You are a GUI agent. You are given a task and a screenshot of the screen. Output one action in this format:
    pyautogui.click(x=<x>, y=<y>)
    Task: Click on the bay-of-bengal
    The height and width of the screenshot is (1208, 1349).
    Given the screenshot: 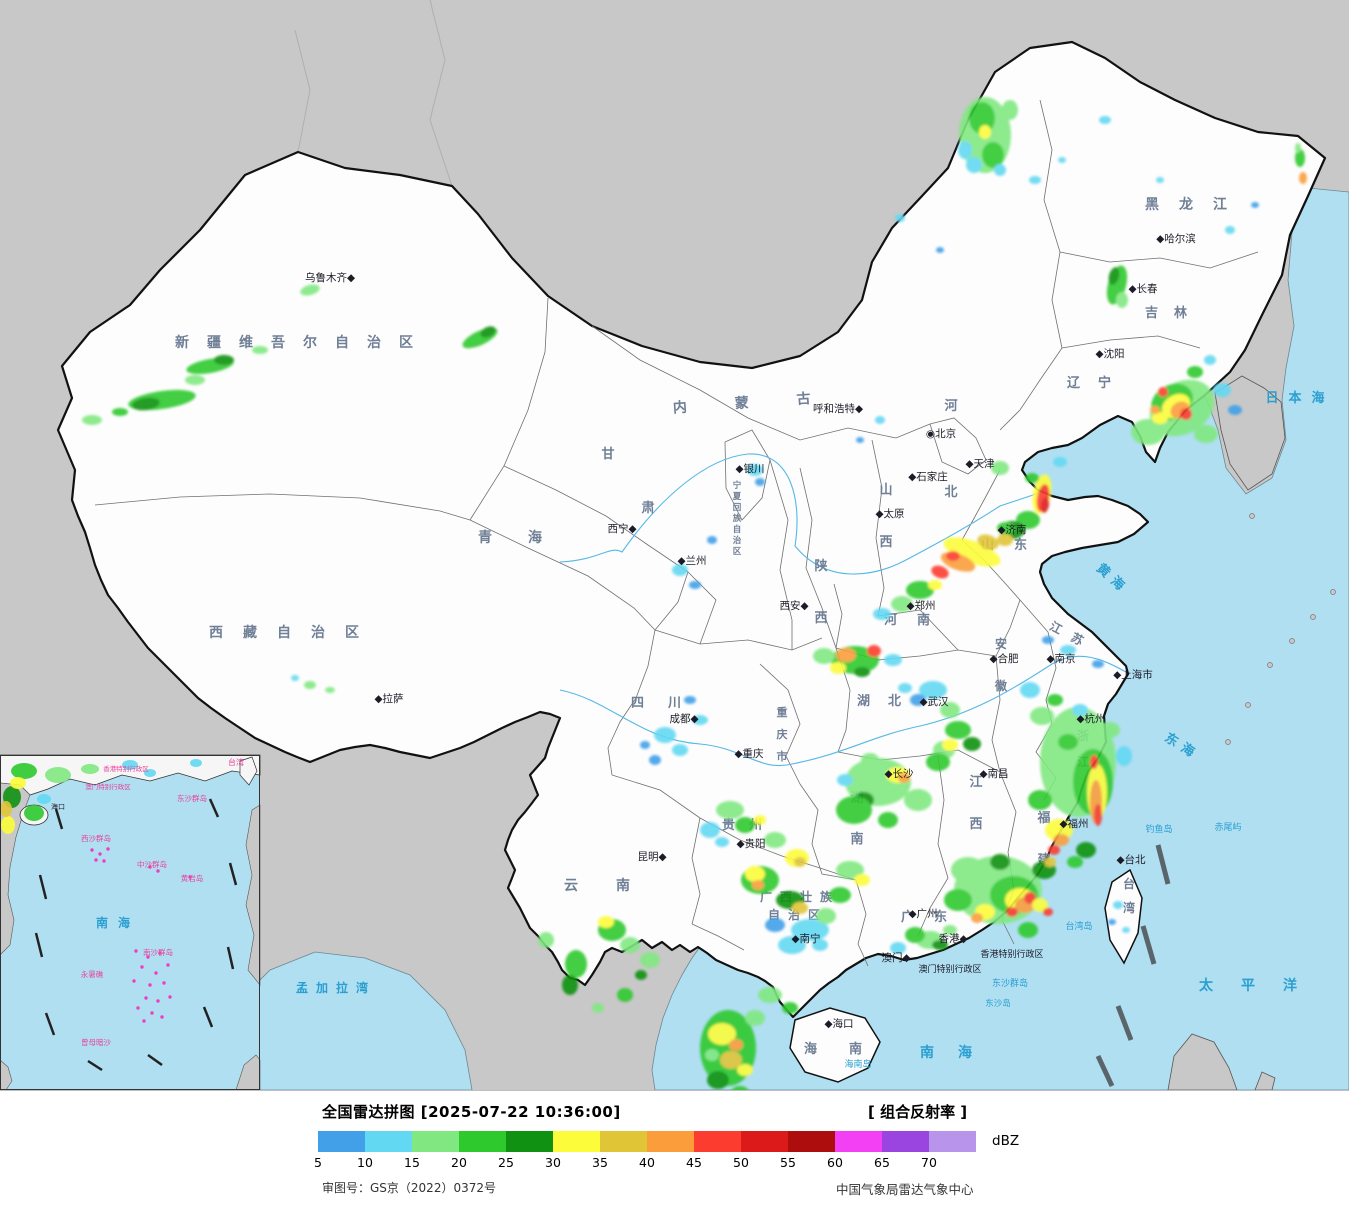 What is the action you would take?
    pyautogui.click(x=351, y=1020)
    